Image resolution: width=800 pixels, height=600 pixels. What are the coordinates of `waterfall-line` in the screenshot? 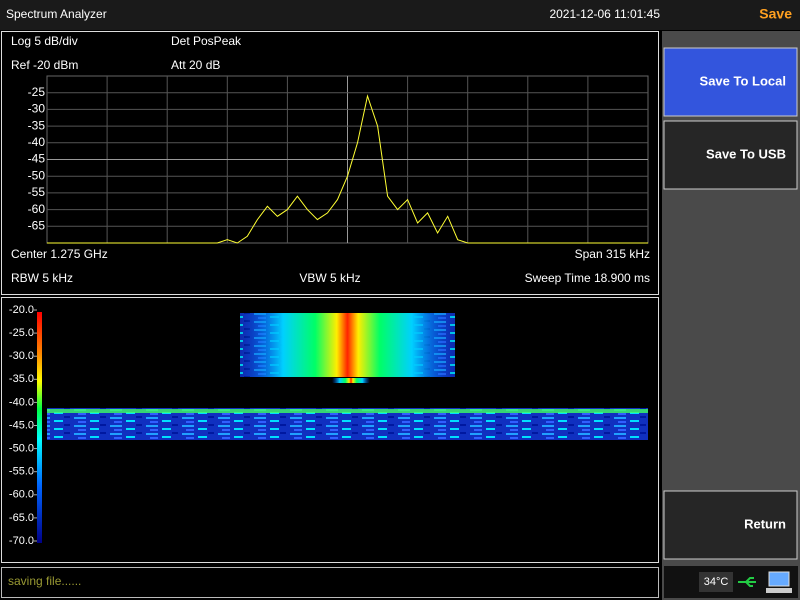 It's located at (347, 411).